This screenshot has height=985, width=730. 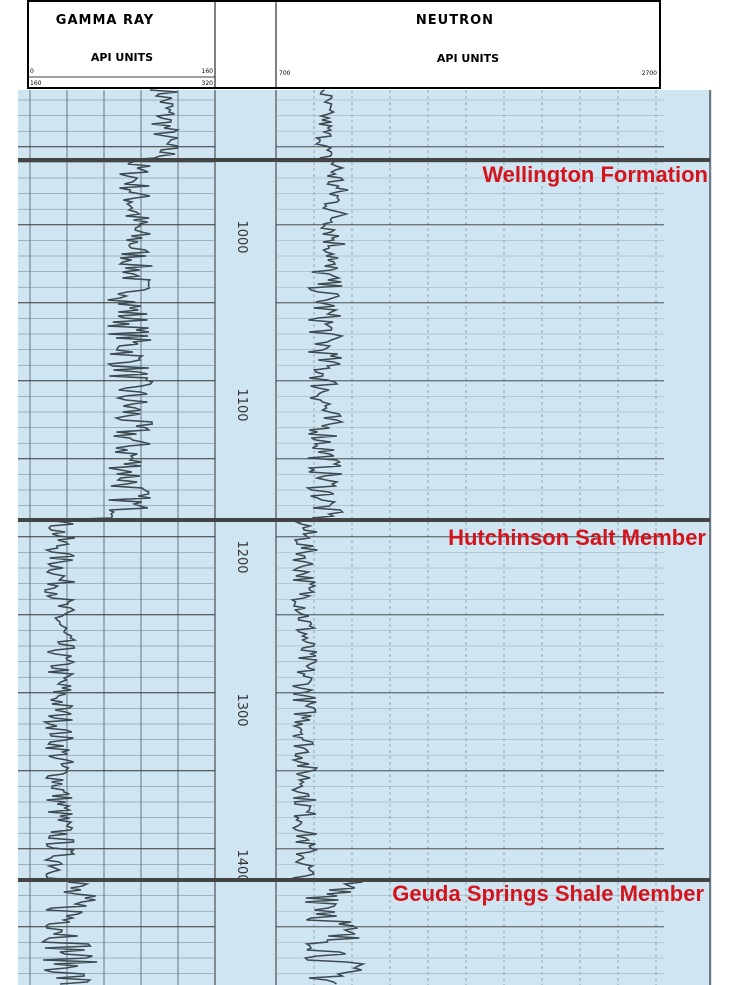 I want to click on depth-label: 1200, so click(x=241, y=556).